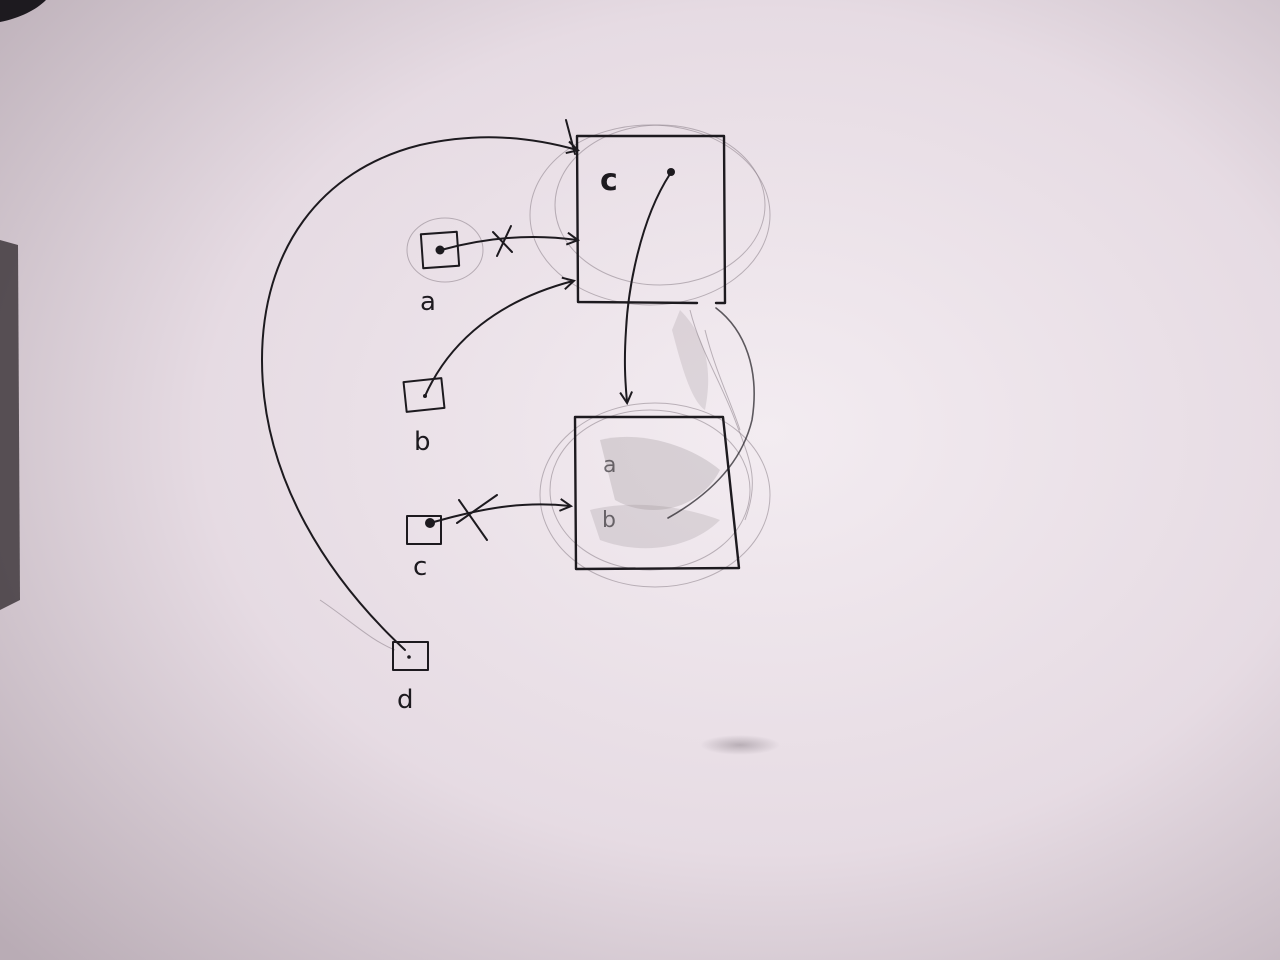 This screenshot has height=960, width=1280. I want to click on variable-b: b, so click(424, 417).